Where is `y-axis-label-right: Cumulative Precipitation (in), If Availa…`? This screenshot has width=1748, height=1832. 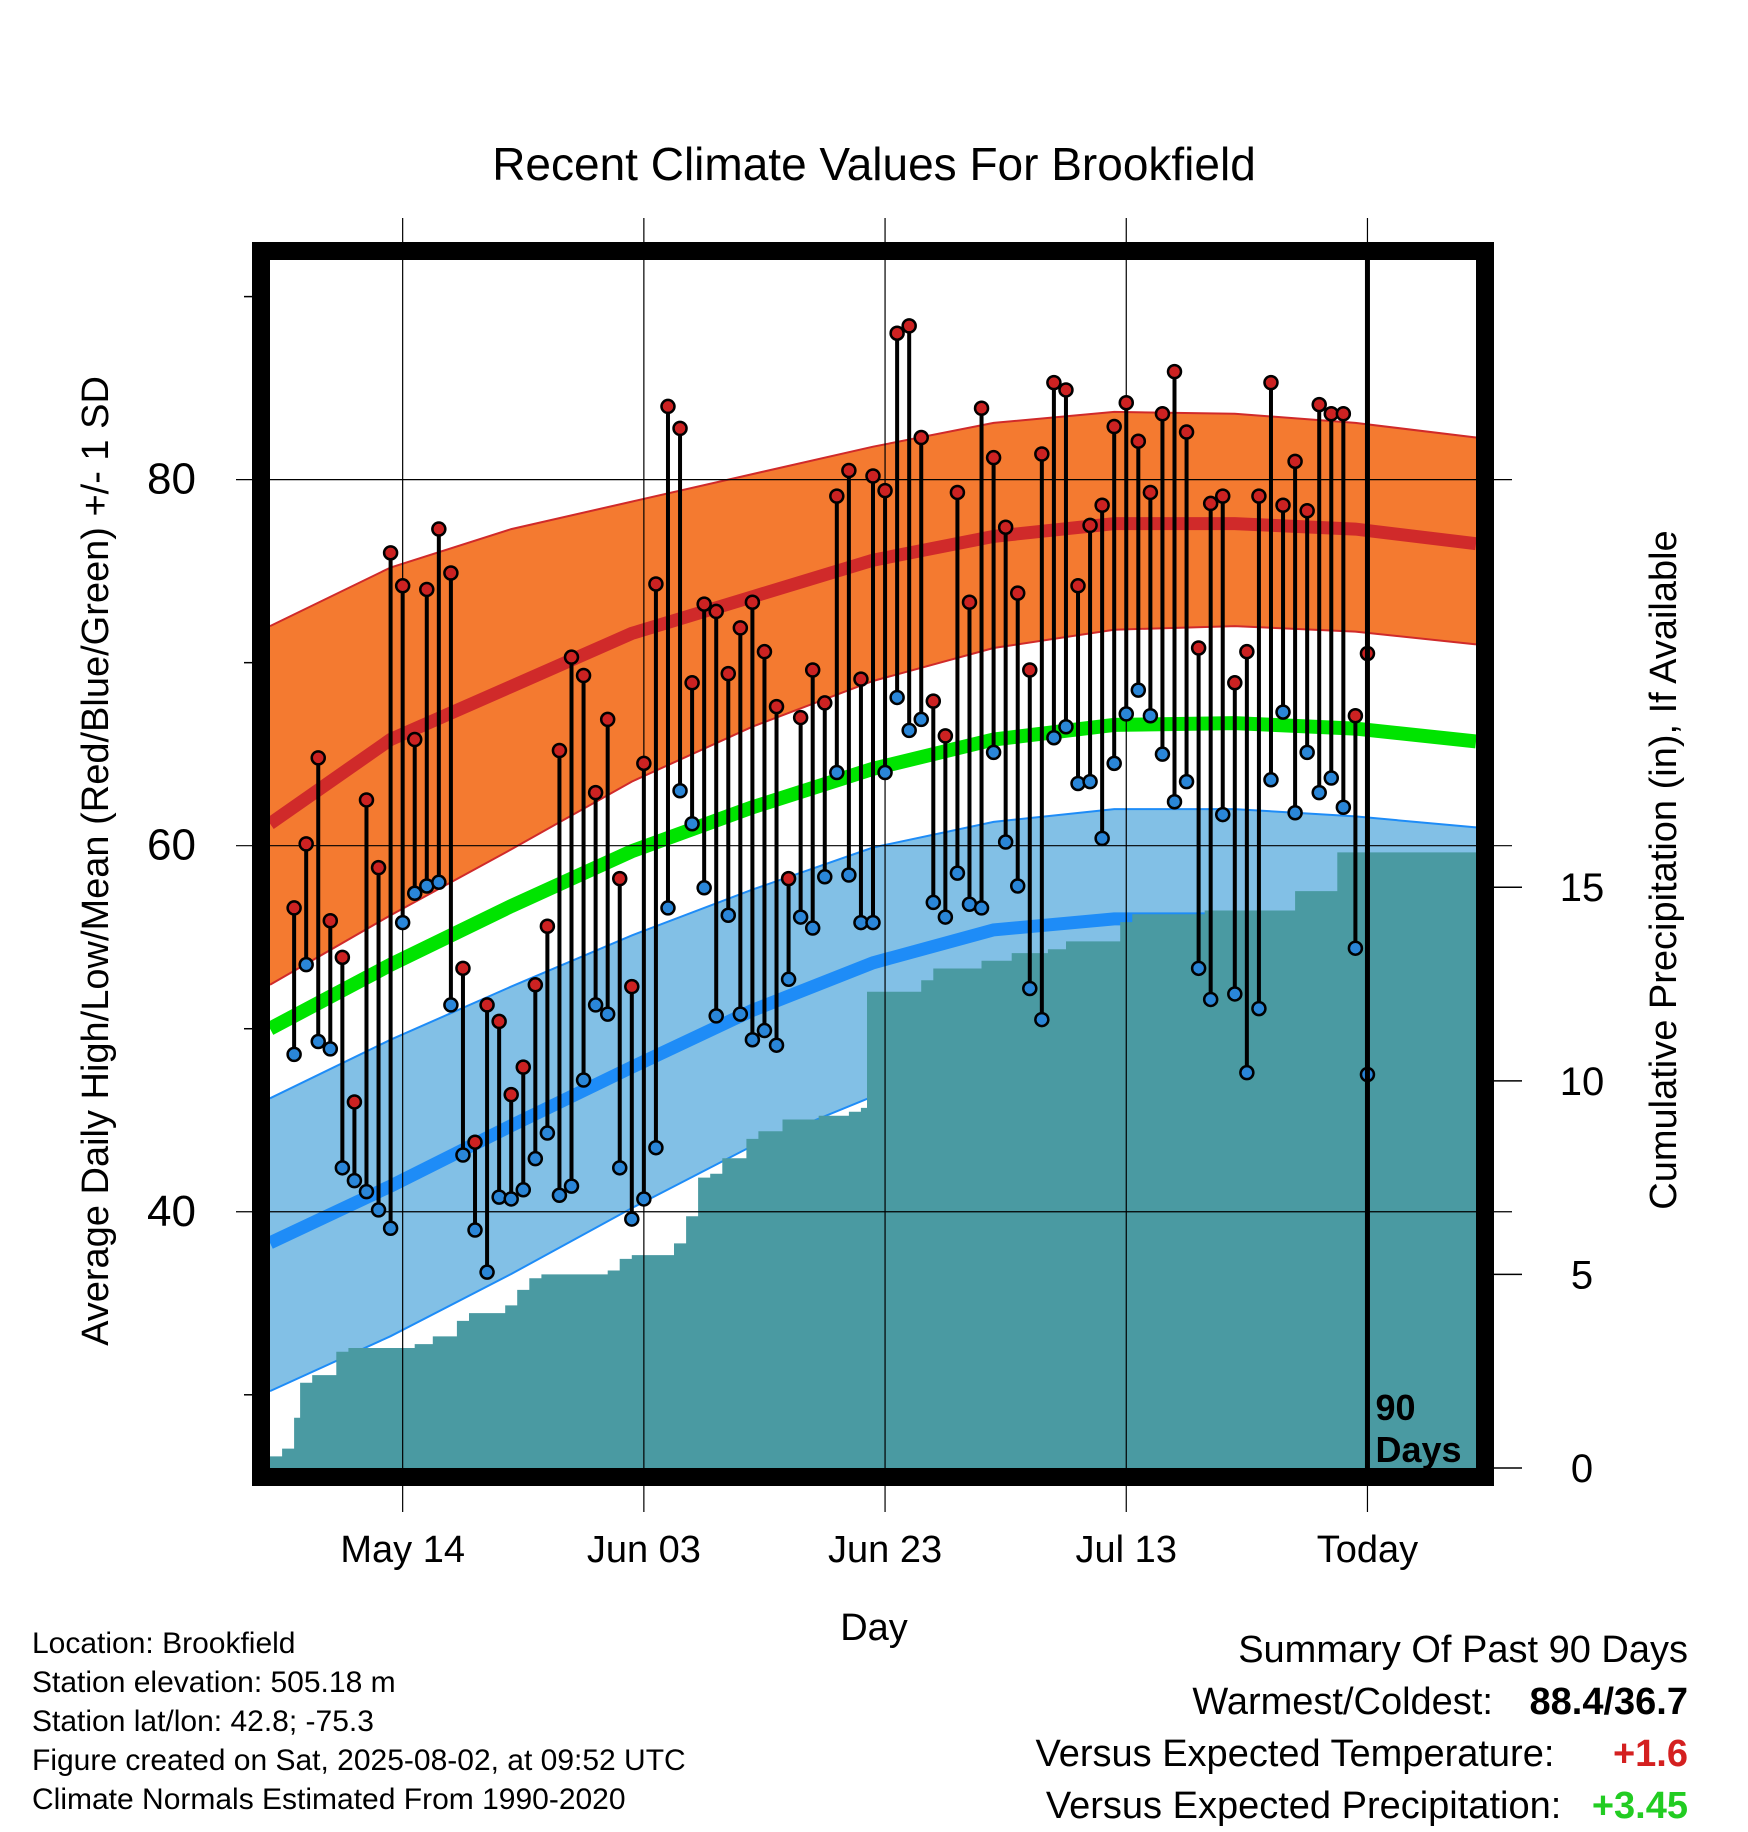 y-axis-label-right: Cumulative Precipitation (in), If Availa… is located at coordinates (1664, 869).